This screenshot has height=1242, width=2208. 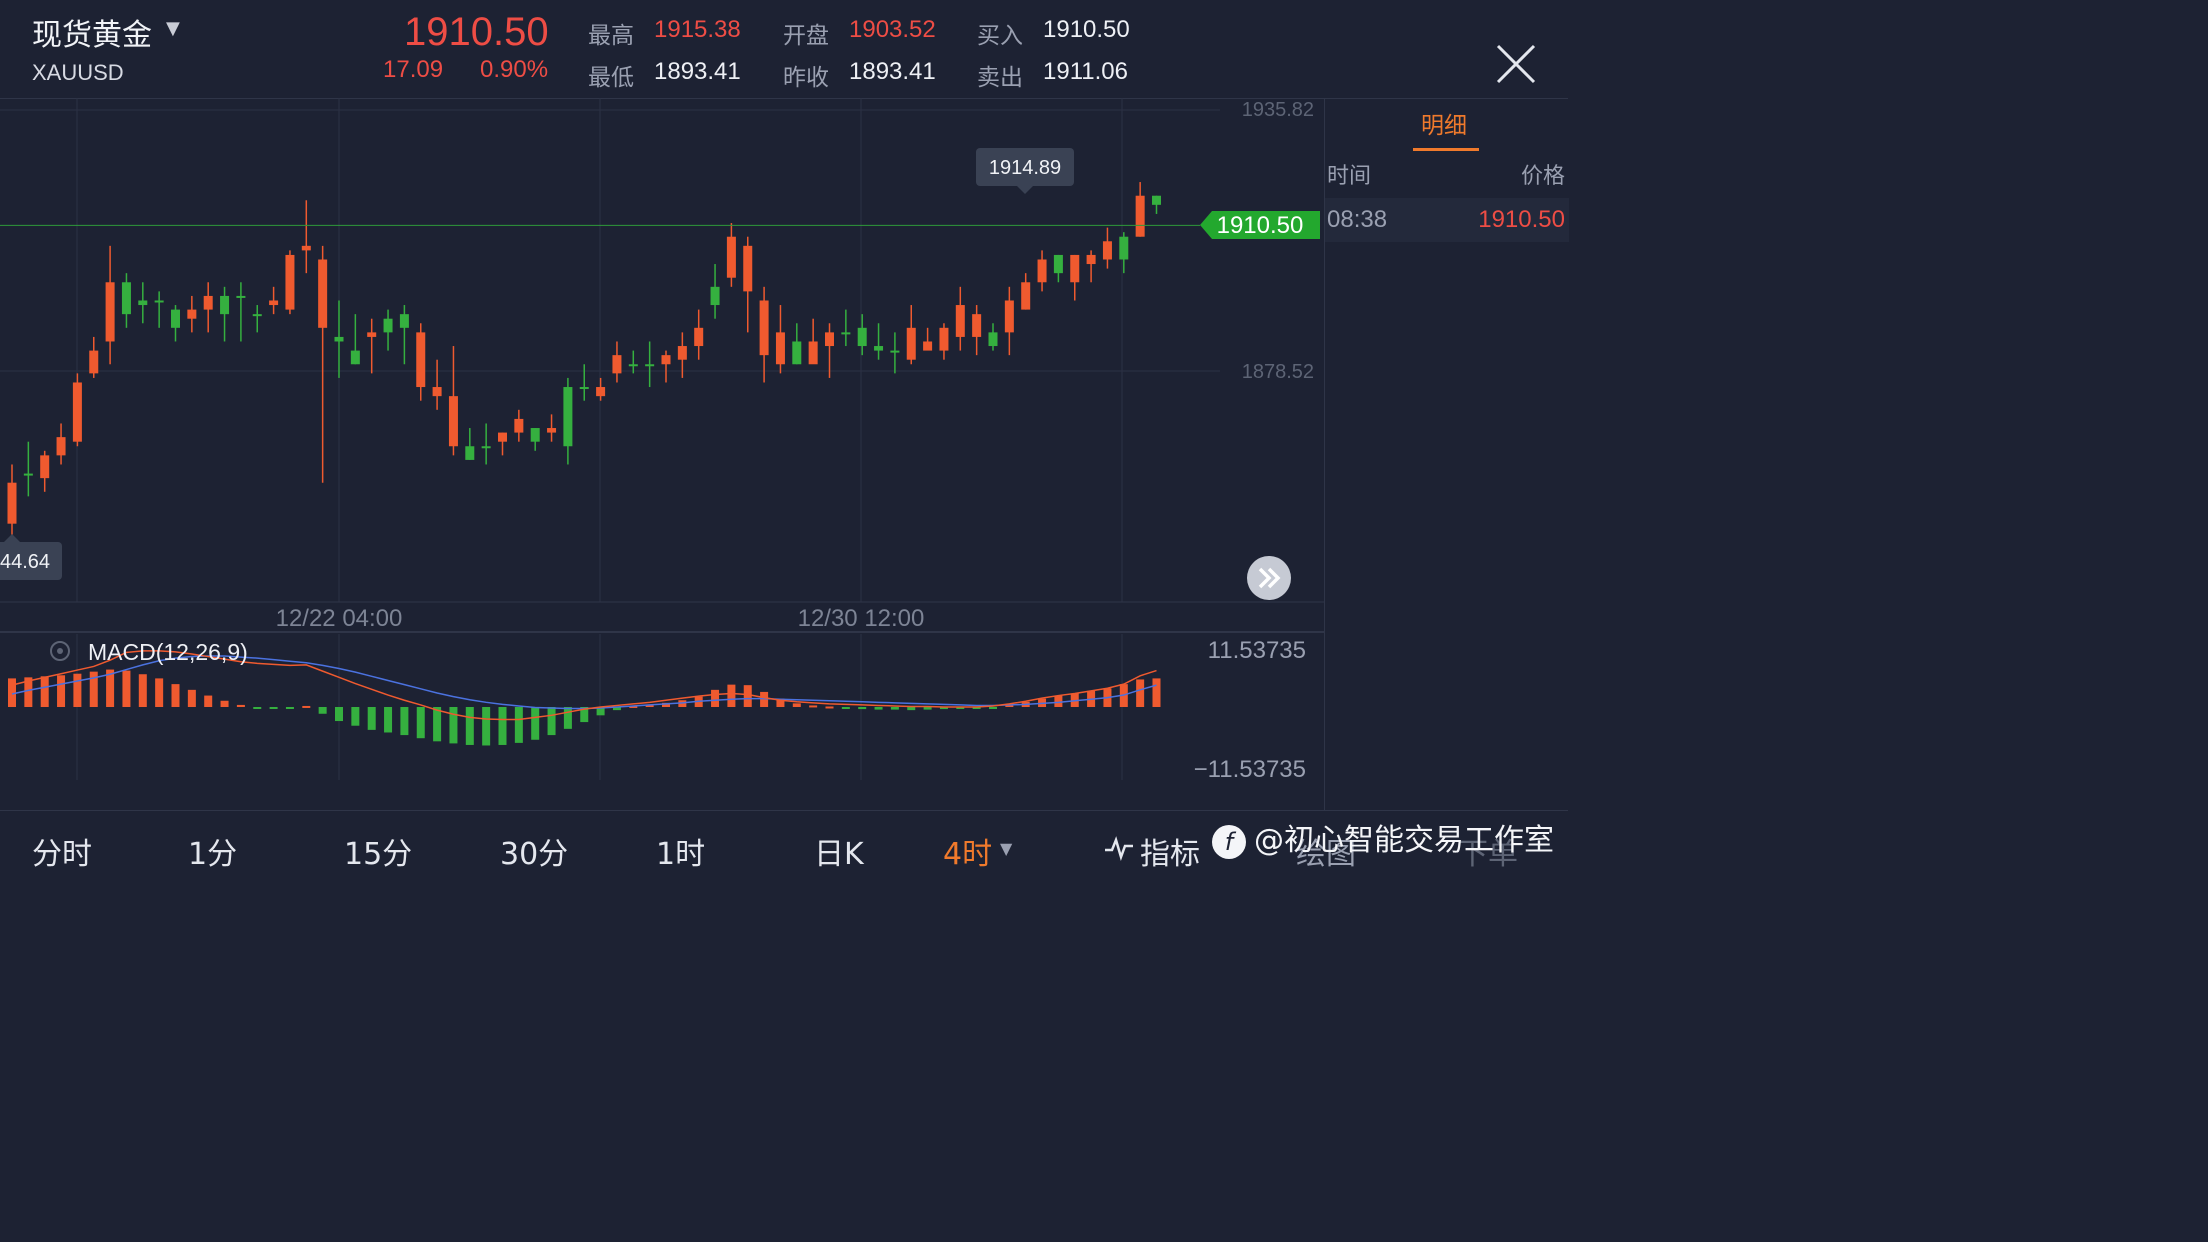 What do you see at coordinates (1170, 854) in the screenshot?
I see `indicator-button: 指标` at bounding box center [1170, 854].